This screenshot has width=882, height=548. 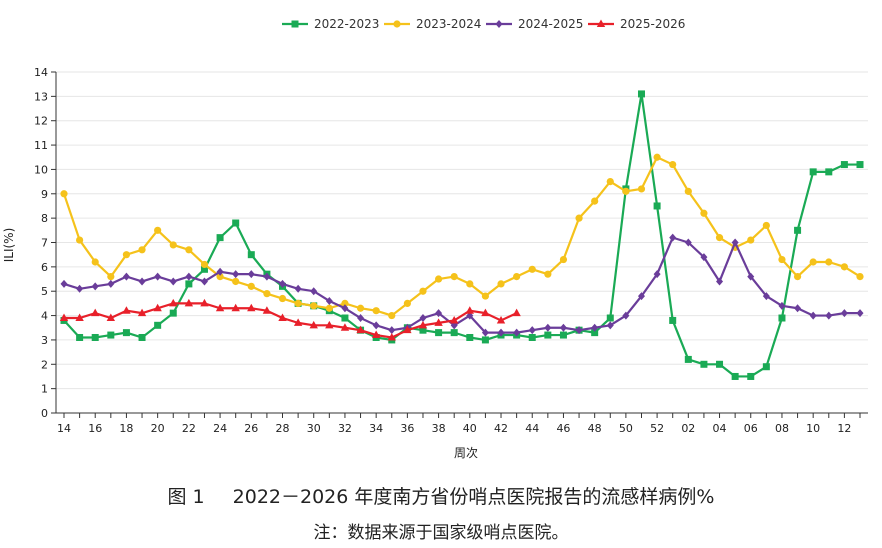 I want to click on y-tick-label: 14, so click(x=41, y=72).